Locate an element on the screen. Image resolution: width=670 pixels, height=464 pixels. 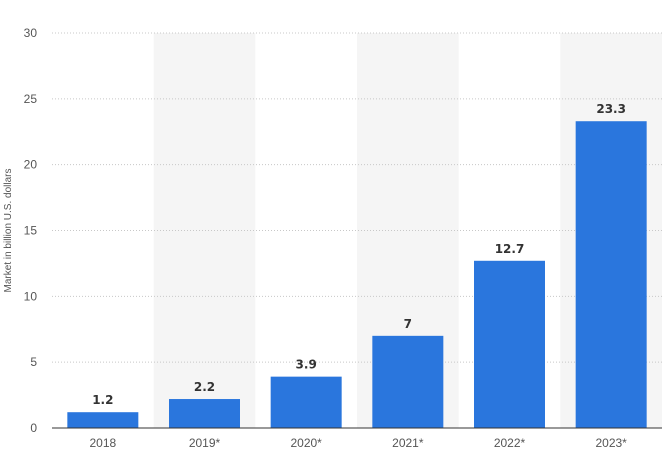
x-tick-label: 2019* is located at coordinates (205, 443).